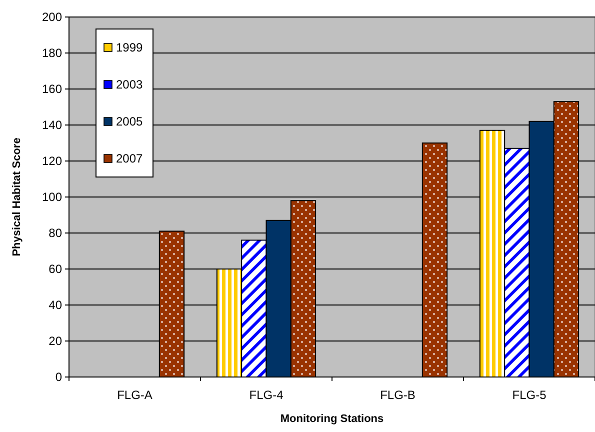 The height and width of the screenshot is (432, 595). I want to click on y-tick-label: 40, so click(55, 305).